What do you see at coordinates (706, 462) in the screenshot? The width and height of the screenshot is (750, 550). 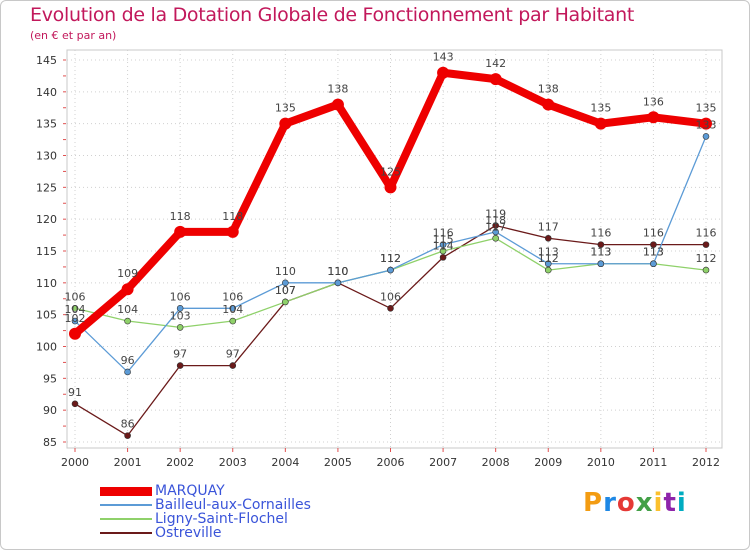 I see `x-tick-label: 2012` at bounding box center [706, 462].